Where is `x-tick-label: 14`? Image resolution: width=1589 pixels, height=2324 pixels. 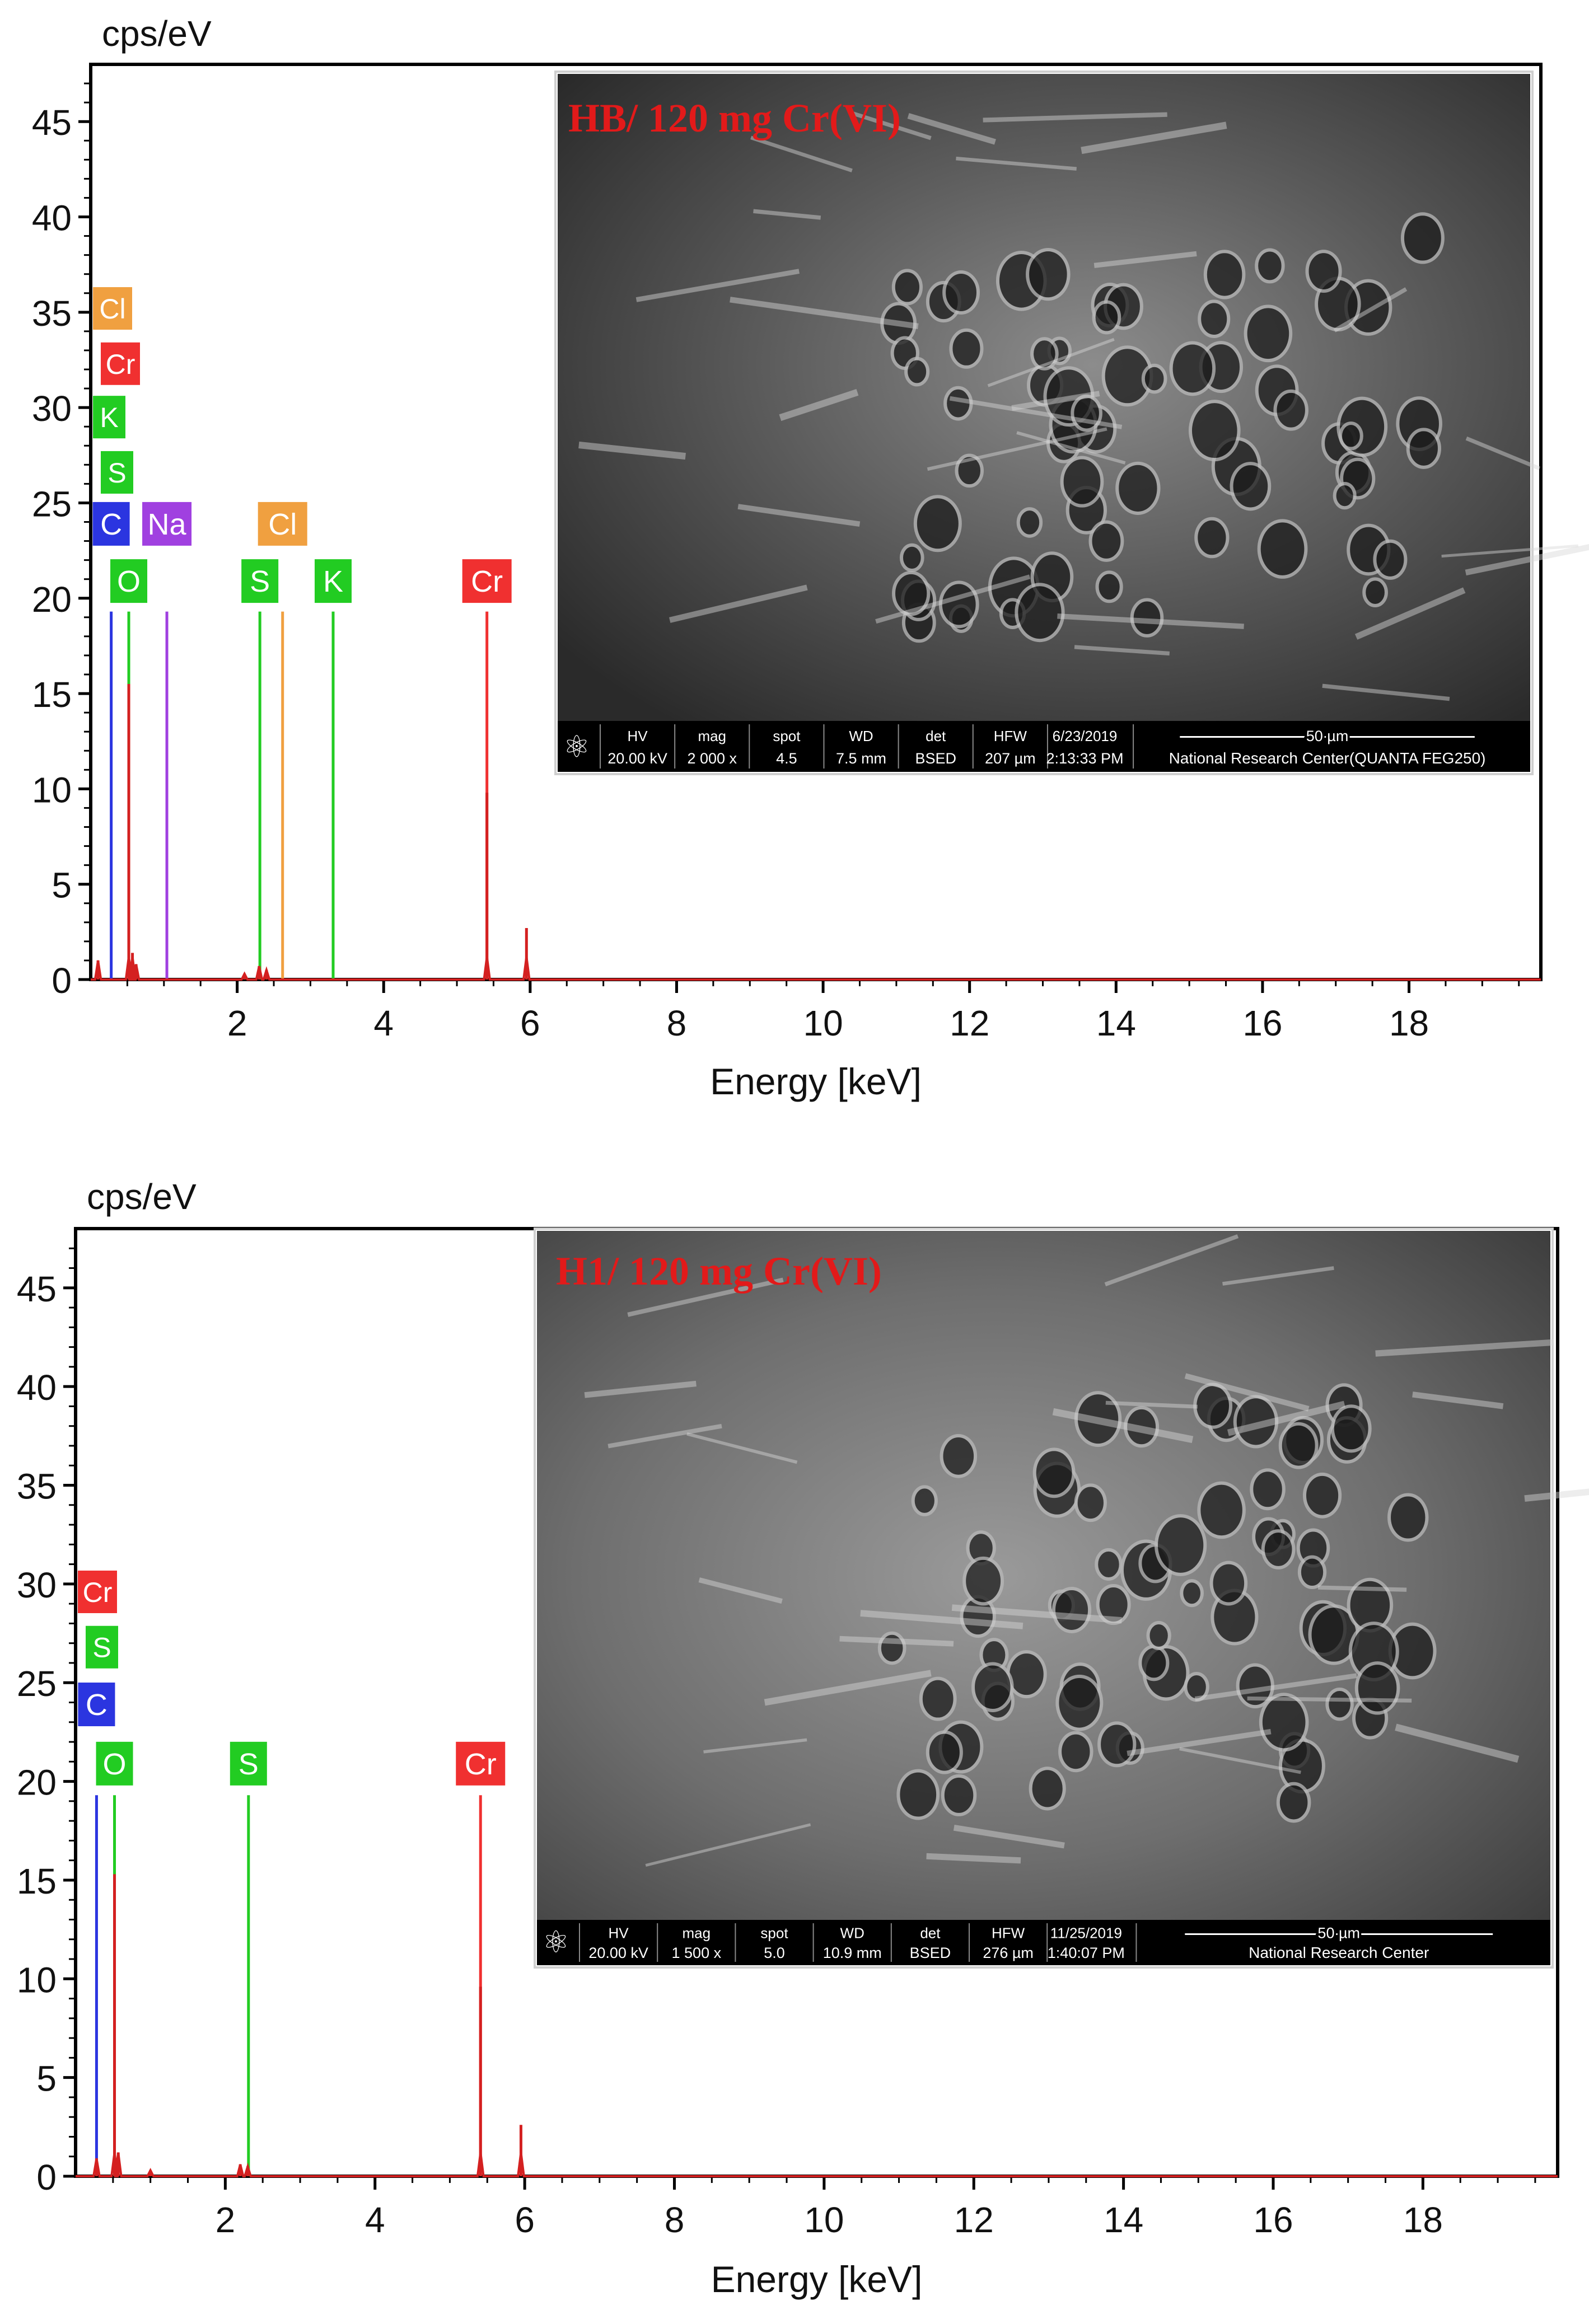 x-tick-label: 14 is located at coordinates (1116, 1023).